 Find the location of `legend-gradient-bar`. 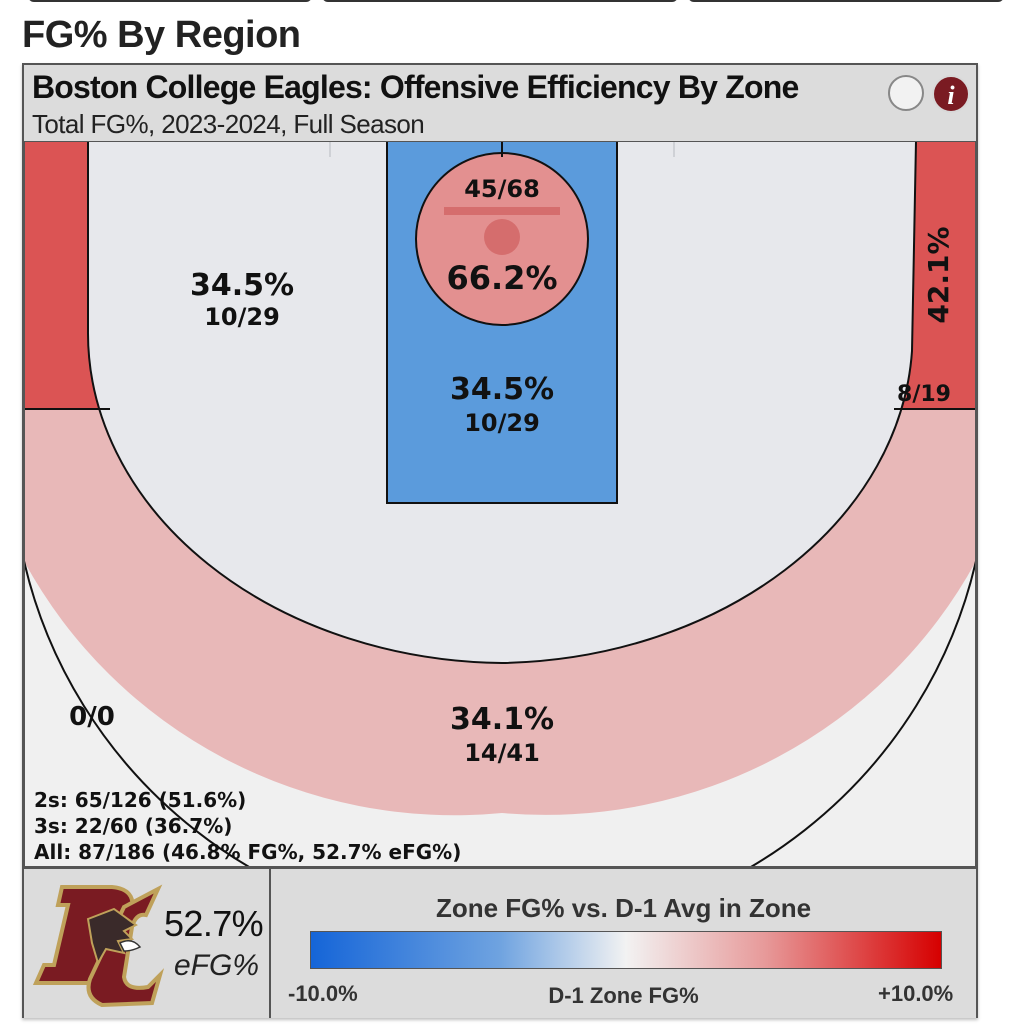

legend-gradient-bar is located at coordinates (626, 950).